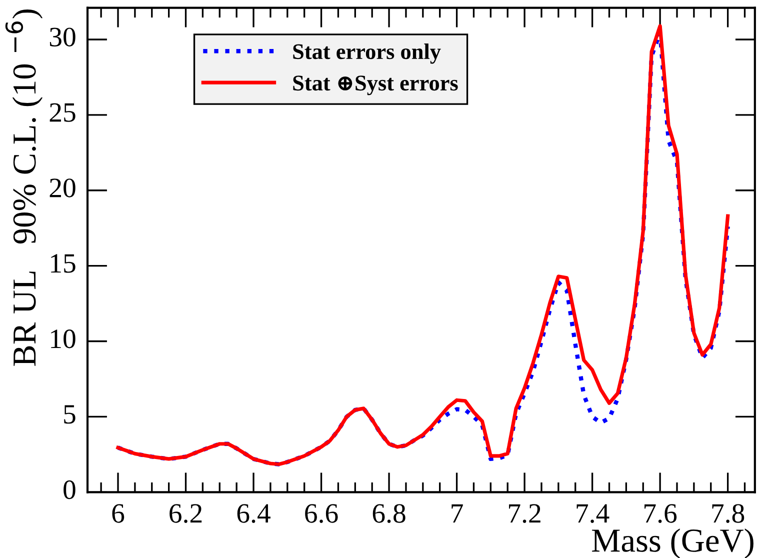  I want to click on x-tick-label: 7.4, so click(593, 513).